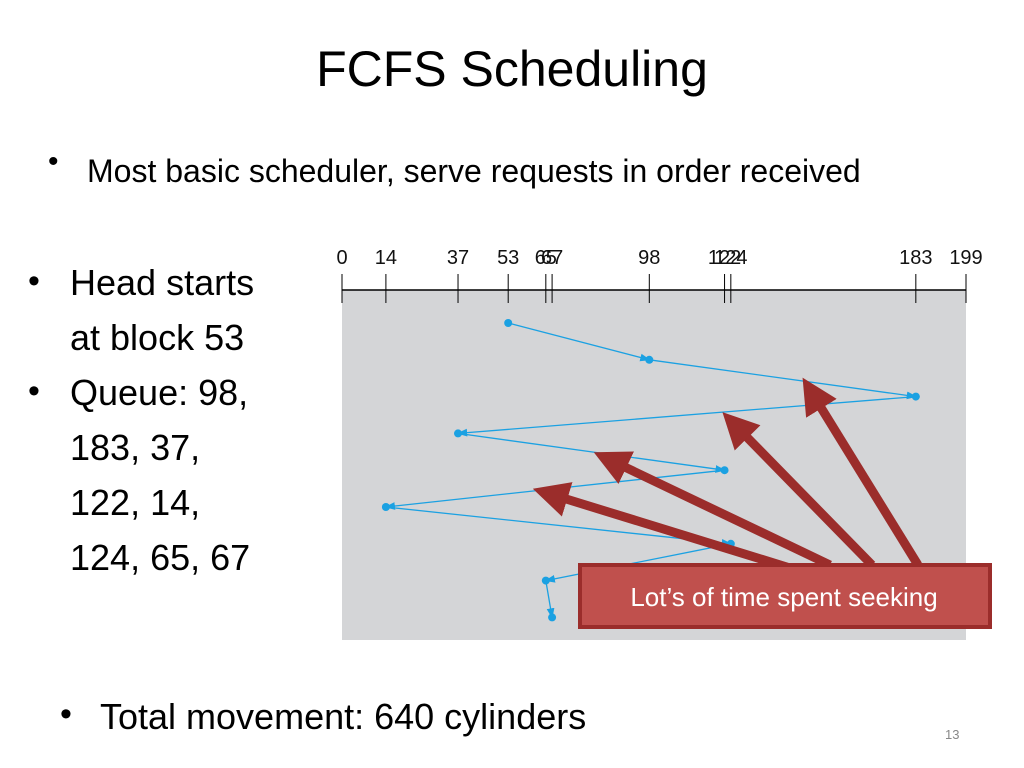  Describe the element at coordinates (135, 502) in the screenshot. I see `bullet-line: 122, 14,` at that location.